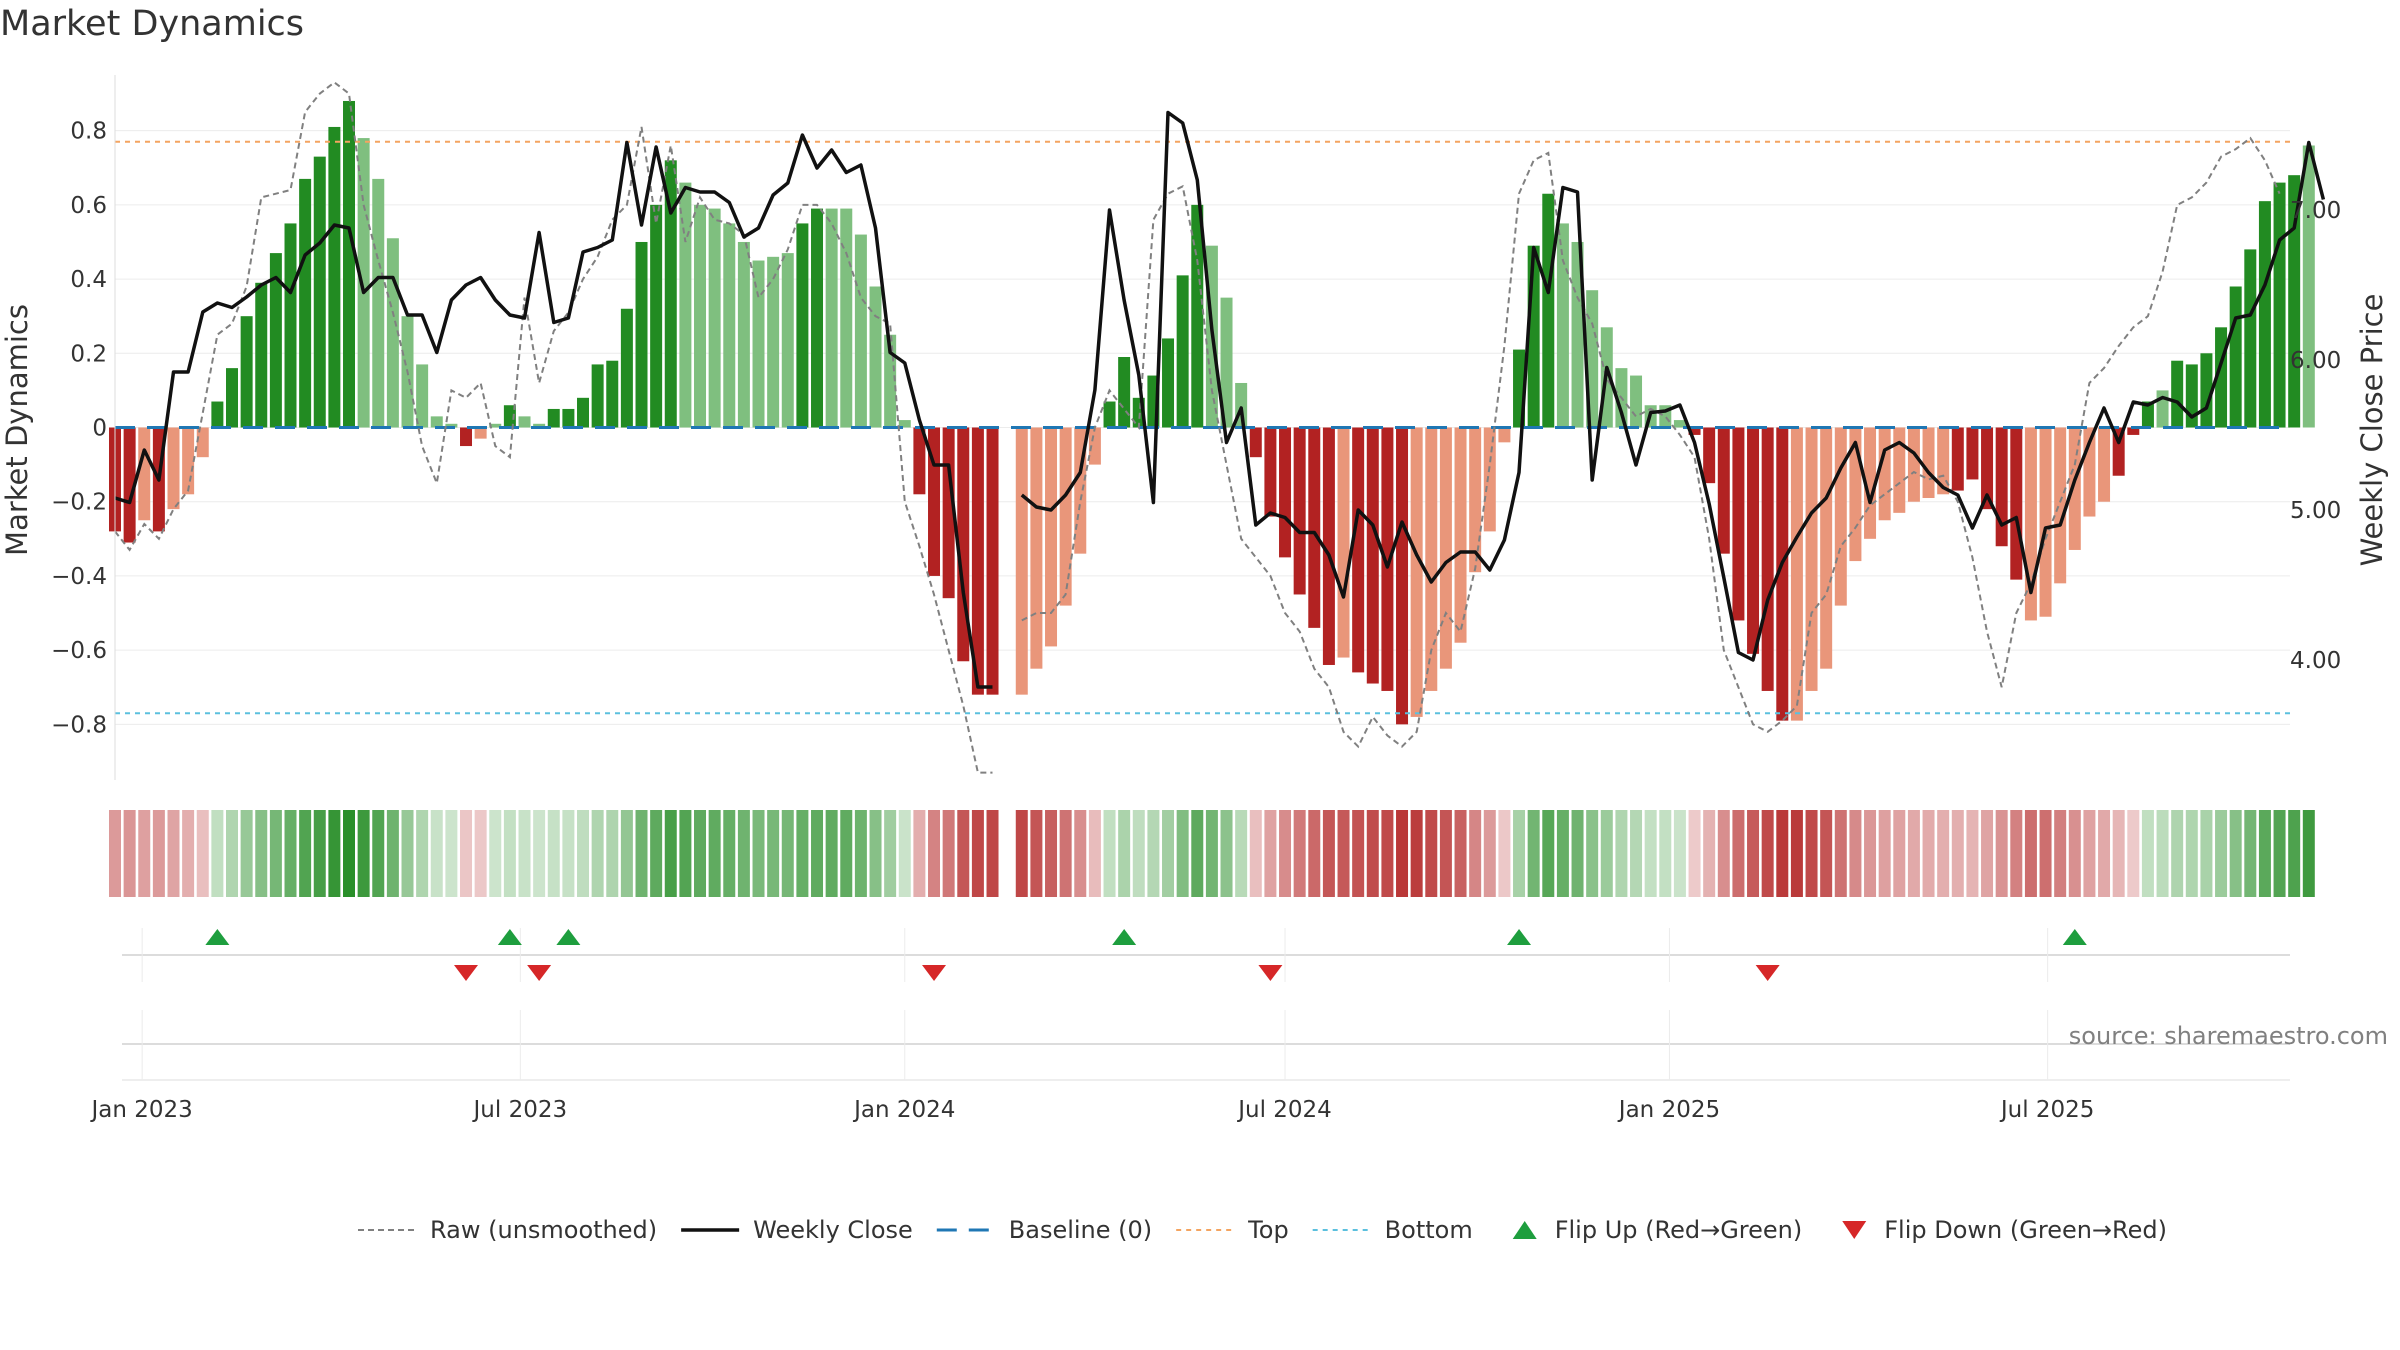 Image resolution: width=2400 pixels, height=1350 pixels. Describe the element at coordinates (17, 430) in the screenshot. I see `y-axis-label-left: Market Dynamics` at that location.